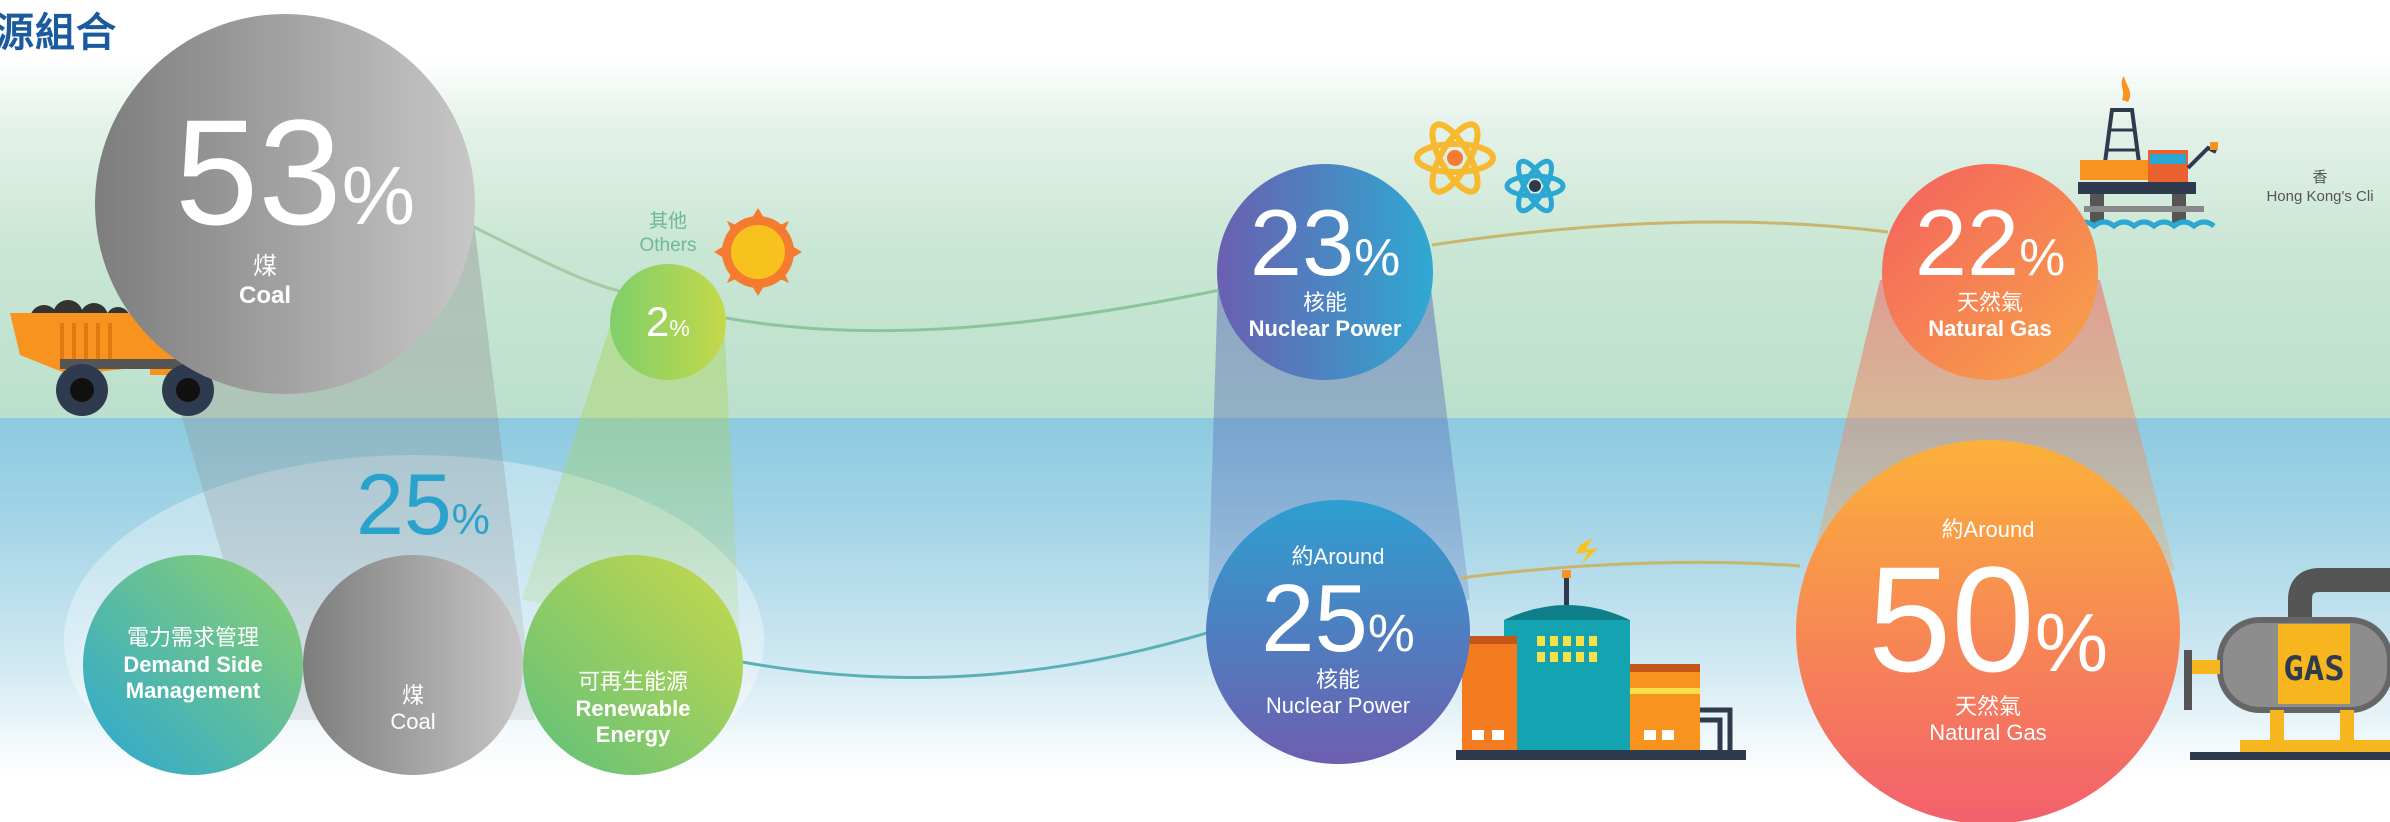 The width and height of the screenshot is (2390, 822). What do you see at coordinates (1324, 302) in the screenshot?
I see `nuclear-zh: 核能` at bounding box center [1324, 302].